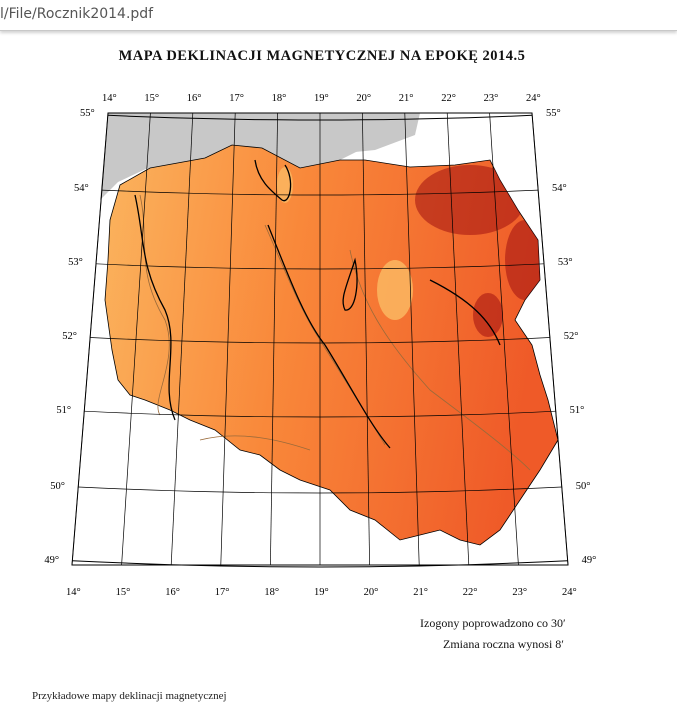 The image size is (677, 702). Describe the element at coordinates (571, 336) in the screenshot. I see `parallel-label-right-52: 52°` at that location.